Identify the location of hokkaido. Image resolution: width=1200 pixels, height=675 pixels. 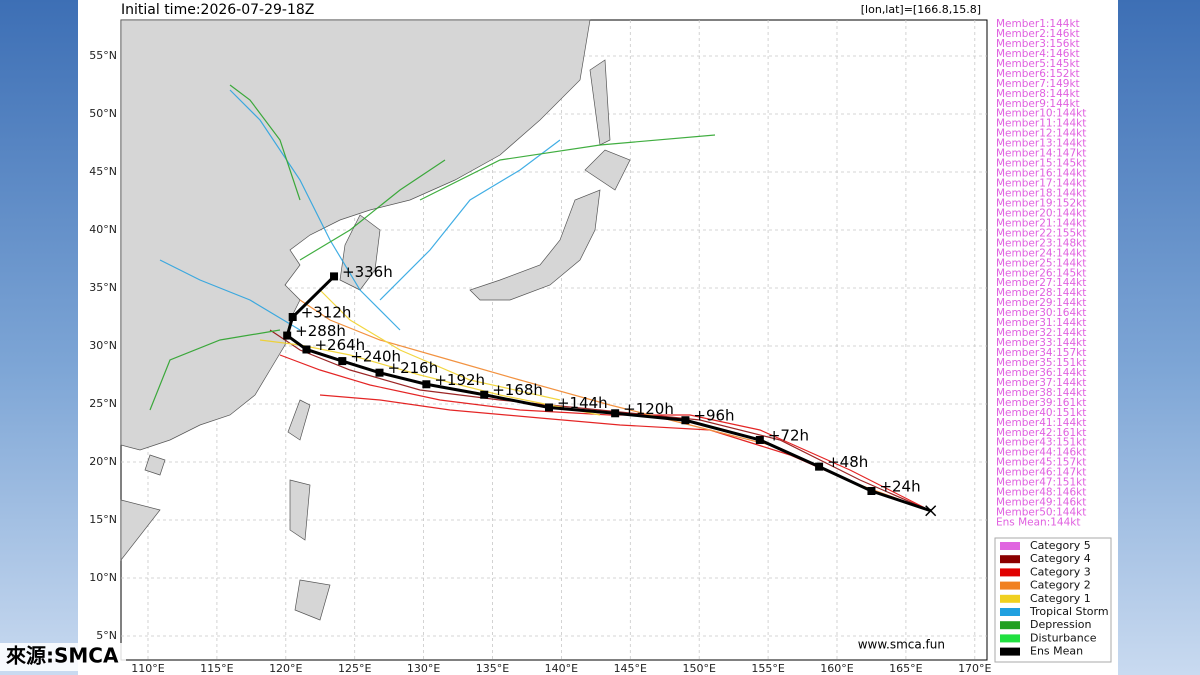
(607, 170).